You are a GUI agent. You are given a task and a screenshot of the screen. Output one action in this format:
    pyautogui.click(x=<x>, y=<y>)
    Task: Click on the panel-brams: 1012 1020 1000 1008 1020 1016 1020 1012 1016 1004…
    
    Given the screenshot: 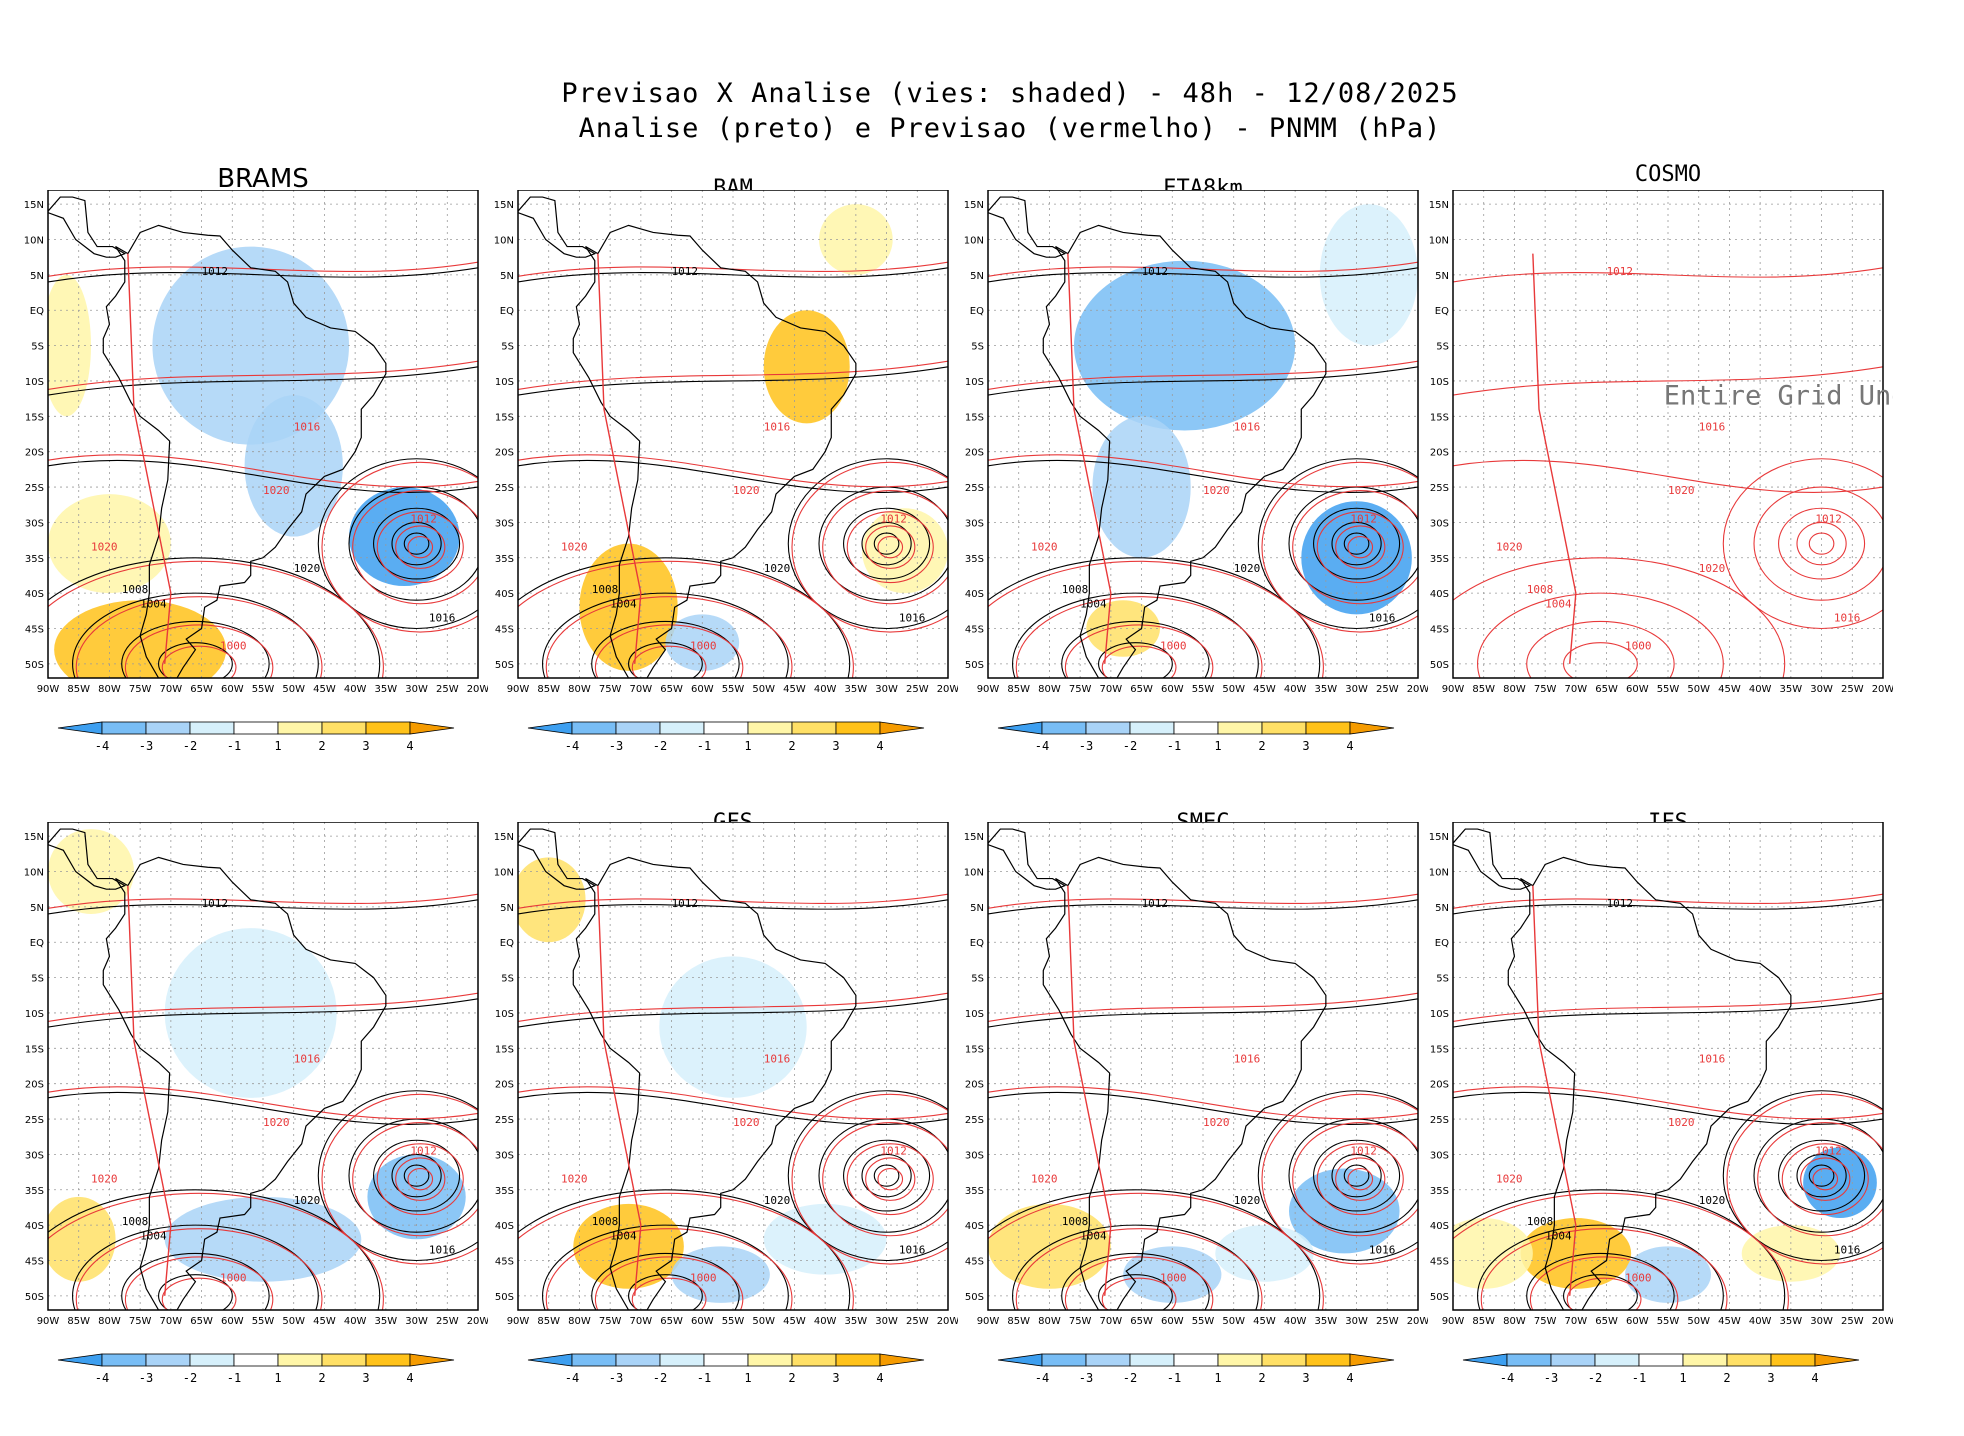 What is the action you would take?
    pyautogui.click(x=244, y=484)
    